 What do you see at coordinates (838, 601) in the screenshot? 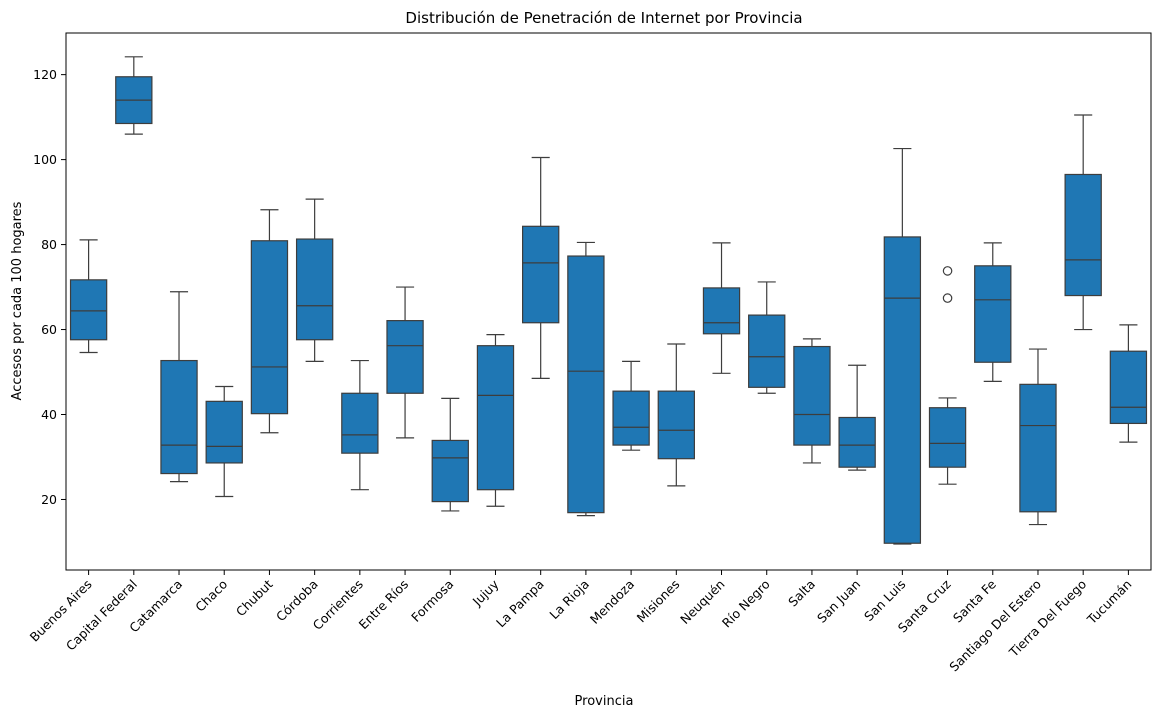
I see `x-tick-label: San Juan` at bounding box center [838, 601].